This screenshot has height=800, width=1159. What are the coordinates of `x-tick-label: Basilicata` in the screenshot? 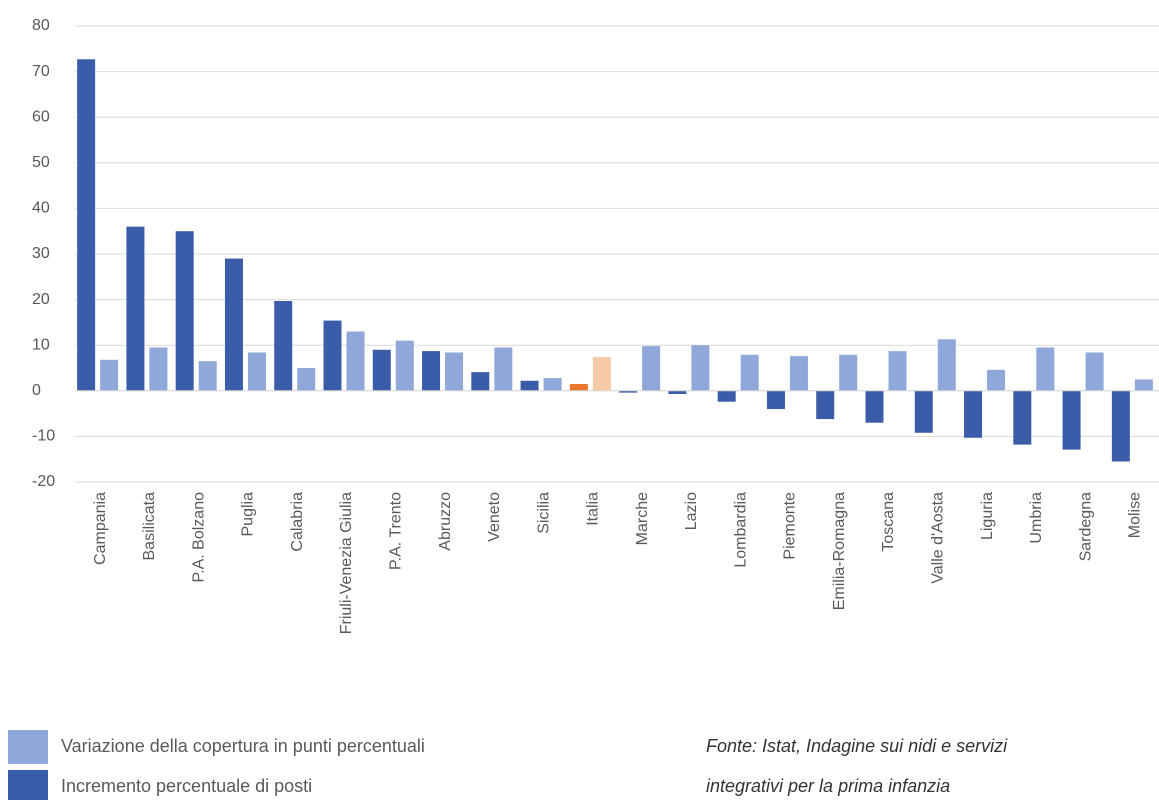 It's located at (149, 526).